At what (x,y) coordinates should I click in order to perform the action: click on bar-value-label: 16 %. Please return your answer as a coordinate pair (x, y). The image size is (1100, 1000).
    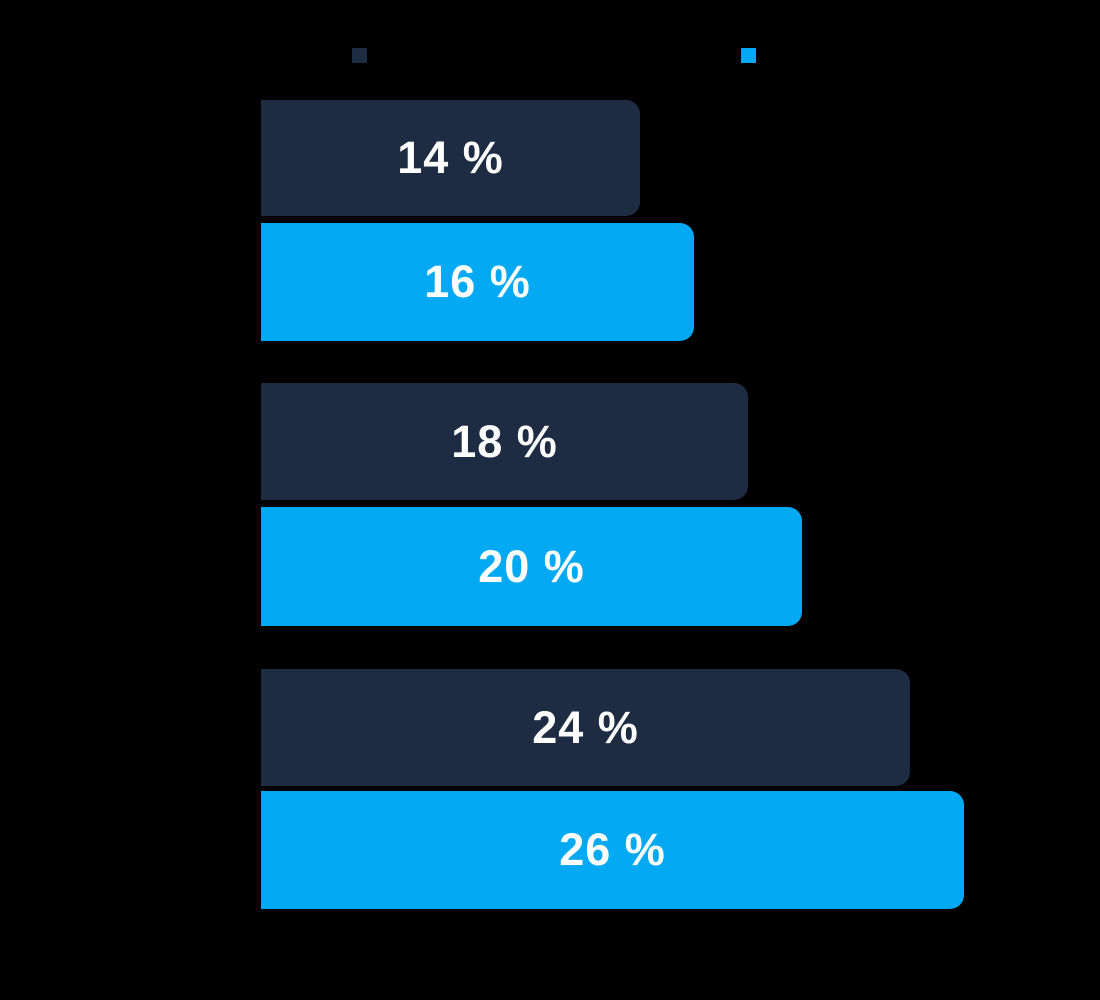
    Looking at the image, I should click on (477, 281).